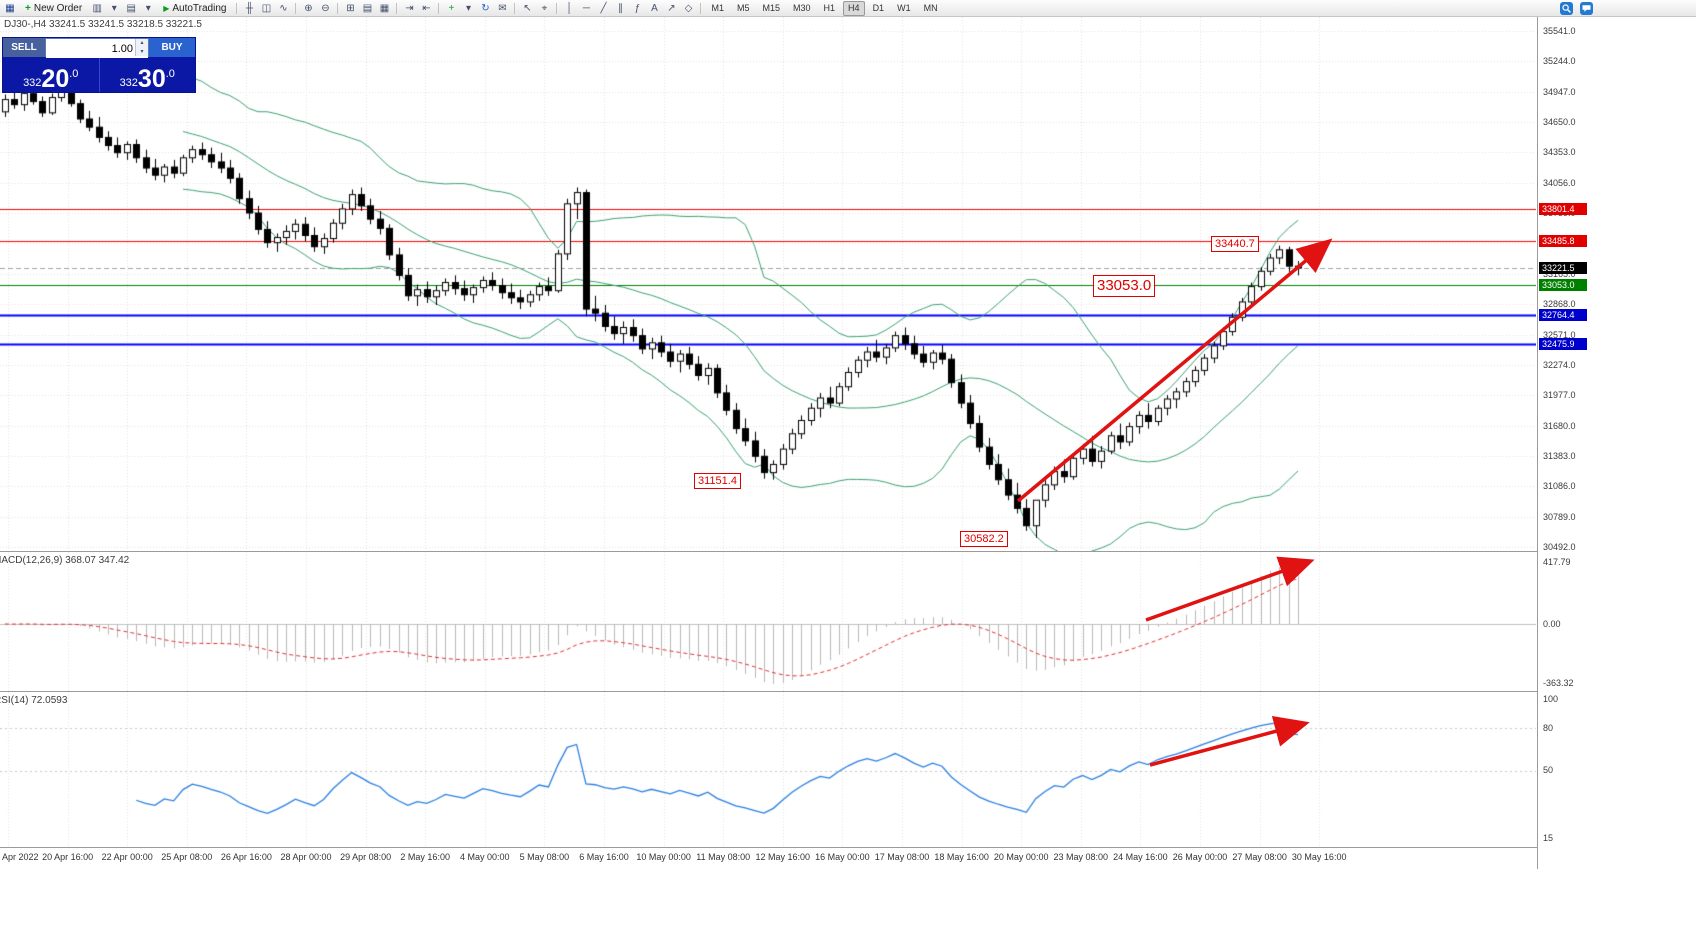 This screenshot has width=1696, height=937. What do you see at coordinates (1576, 8) in the screenshot?
I see `toolbar-right-icons` at bounding box center [1576, 8].